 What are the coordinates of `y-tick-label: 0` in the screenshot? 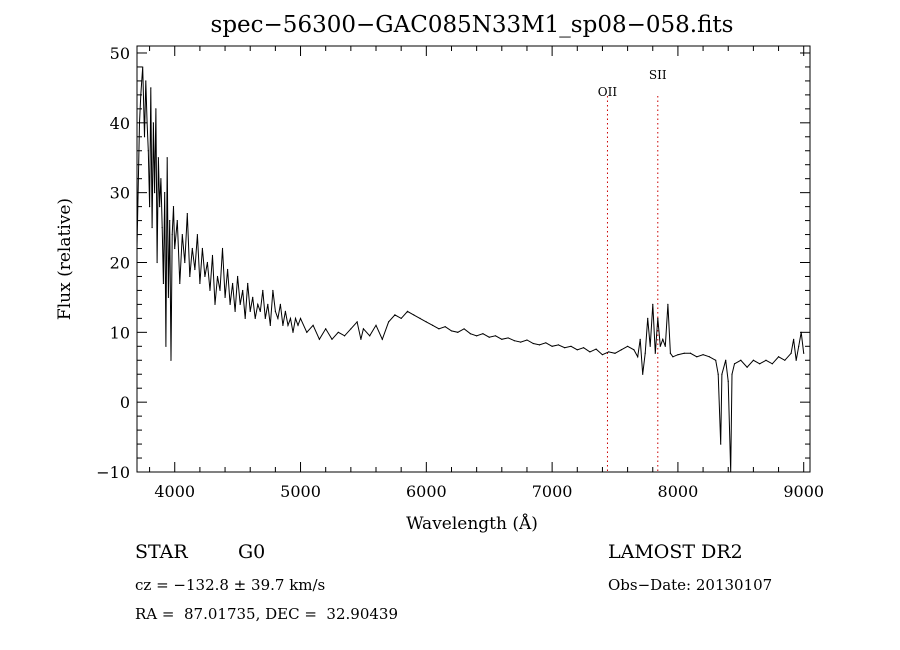 It's located at (125, 402).